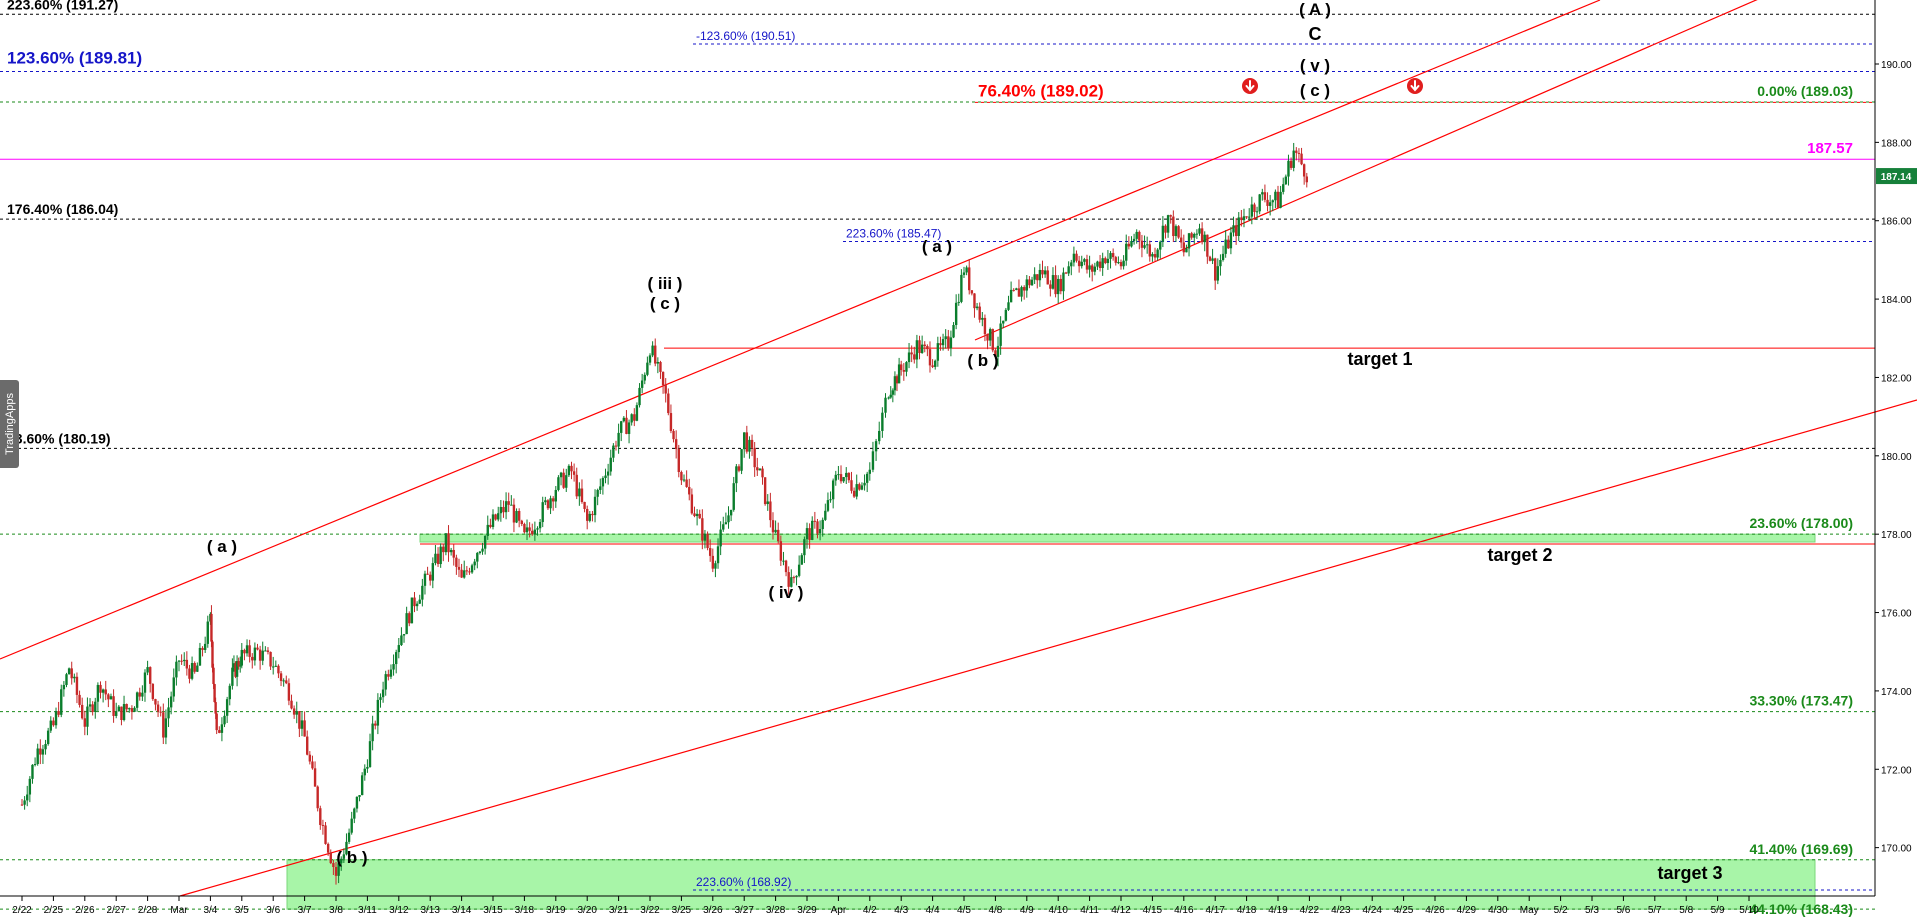 This screenshot has width=1917, height=917. Describe the element at coordinates (744, 910) in the screenshot. I see `x-tick-label: 3/27` at that location.